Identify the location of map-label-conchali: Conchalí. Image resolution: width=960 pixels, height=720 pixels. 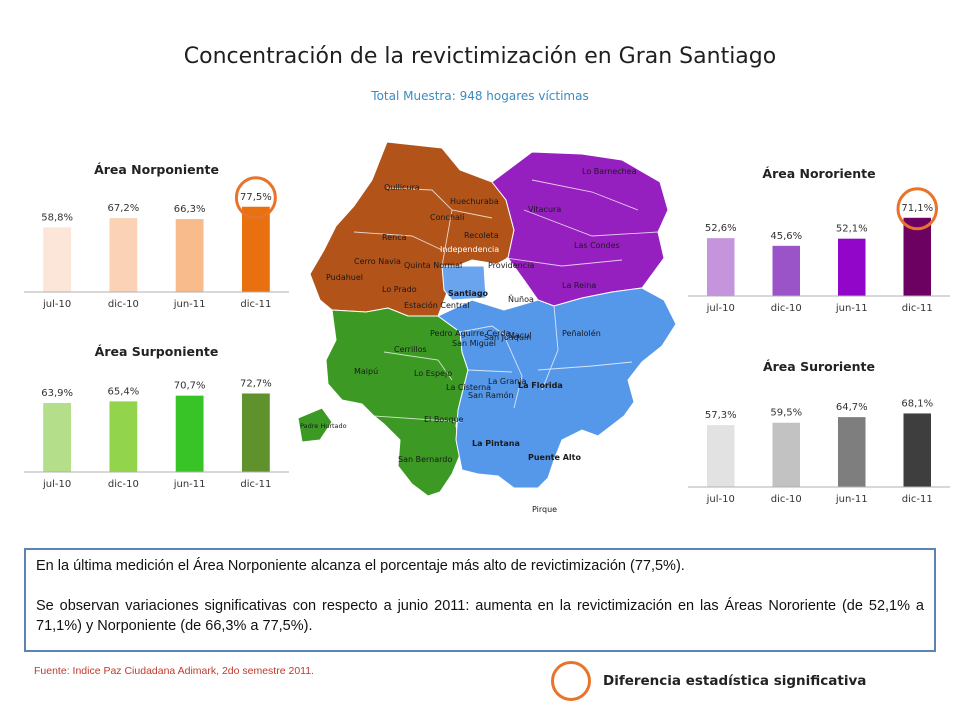
(447, 217).